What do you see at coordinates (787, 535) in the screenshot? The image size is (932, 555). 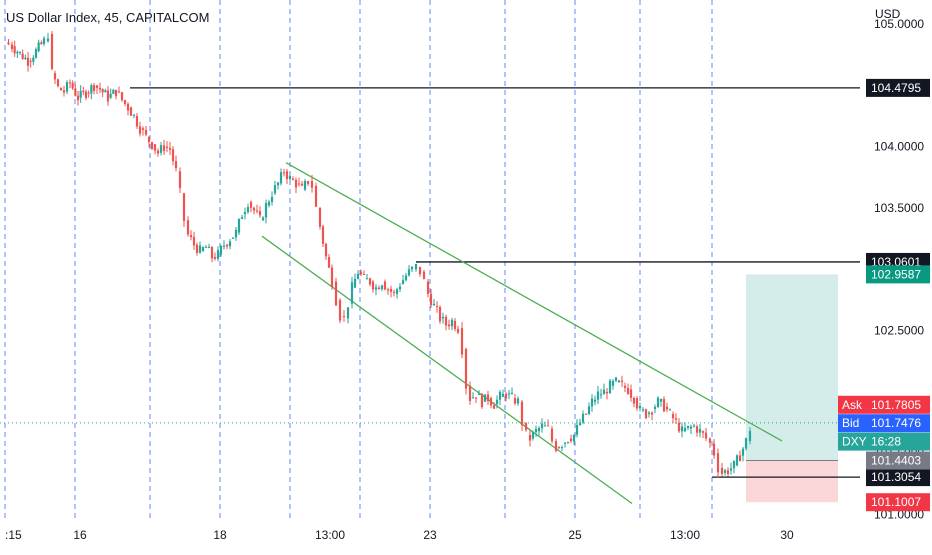 I see `x-tick-label: 30` at bounding box center [787, 535].